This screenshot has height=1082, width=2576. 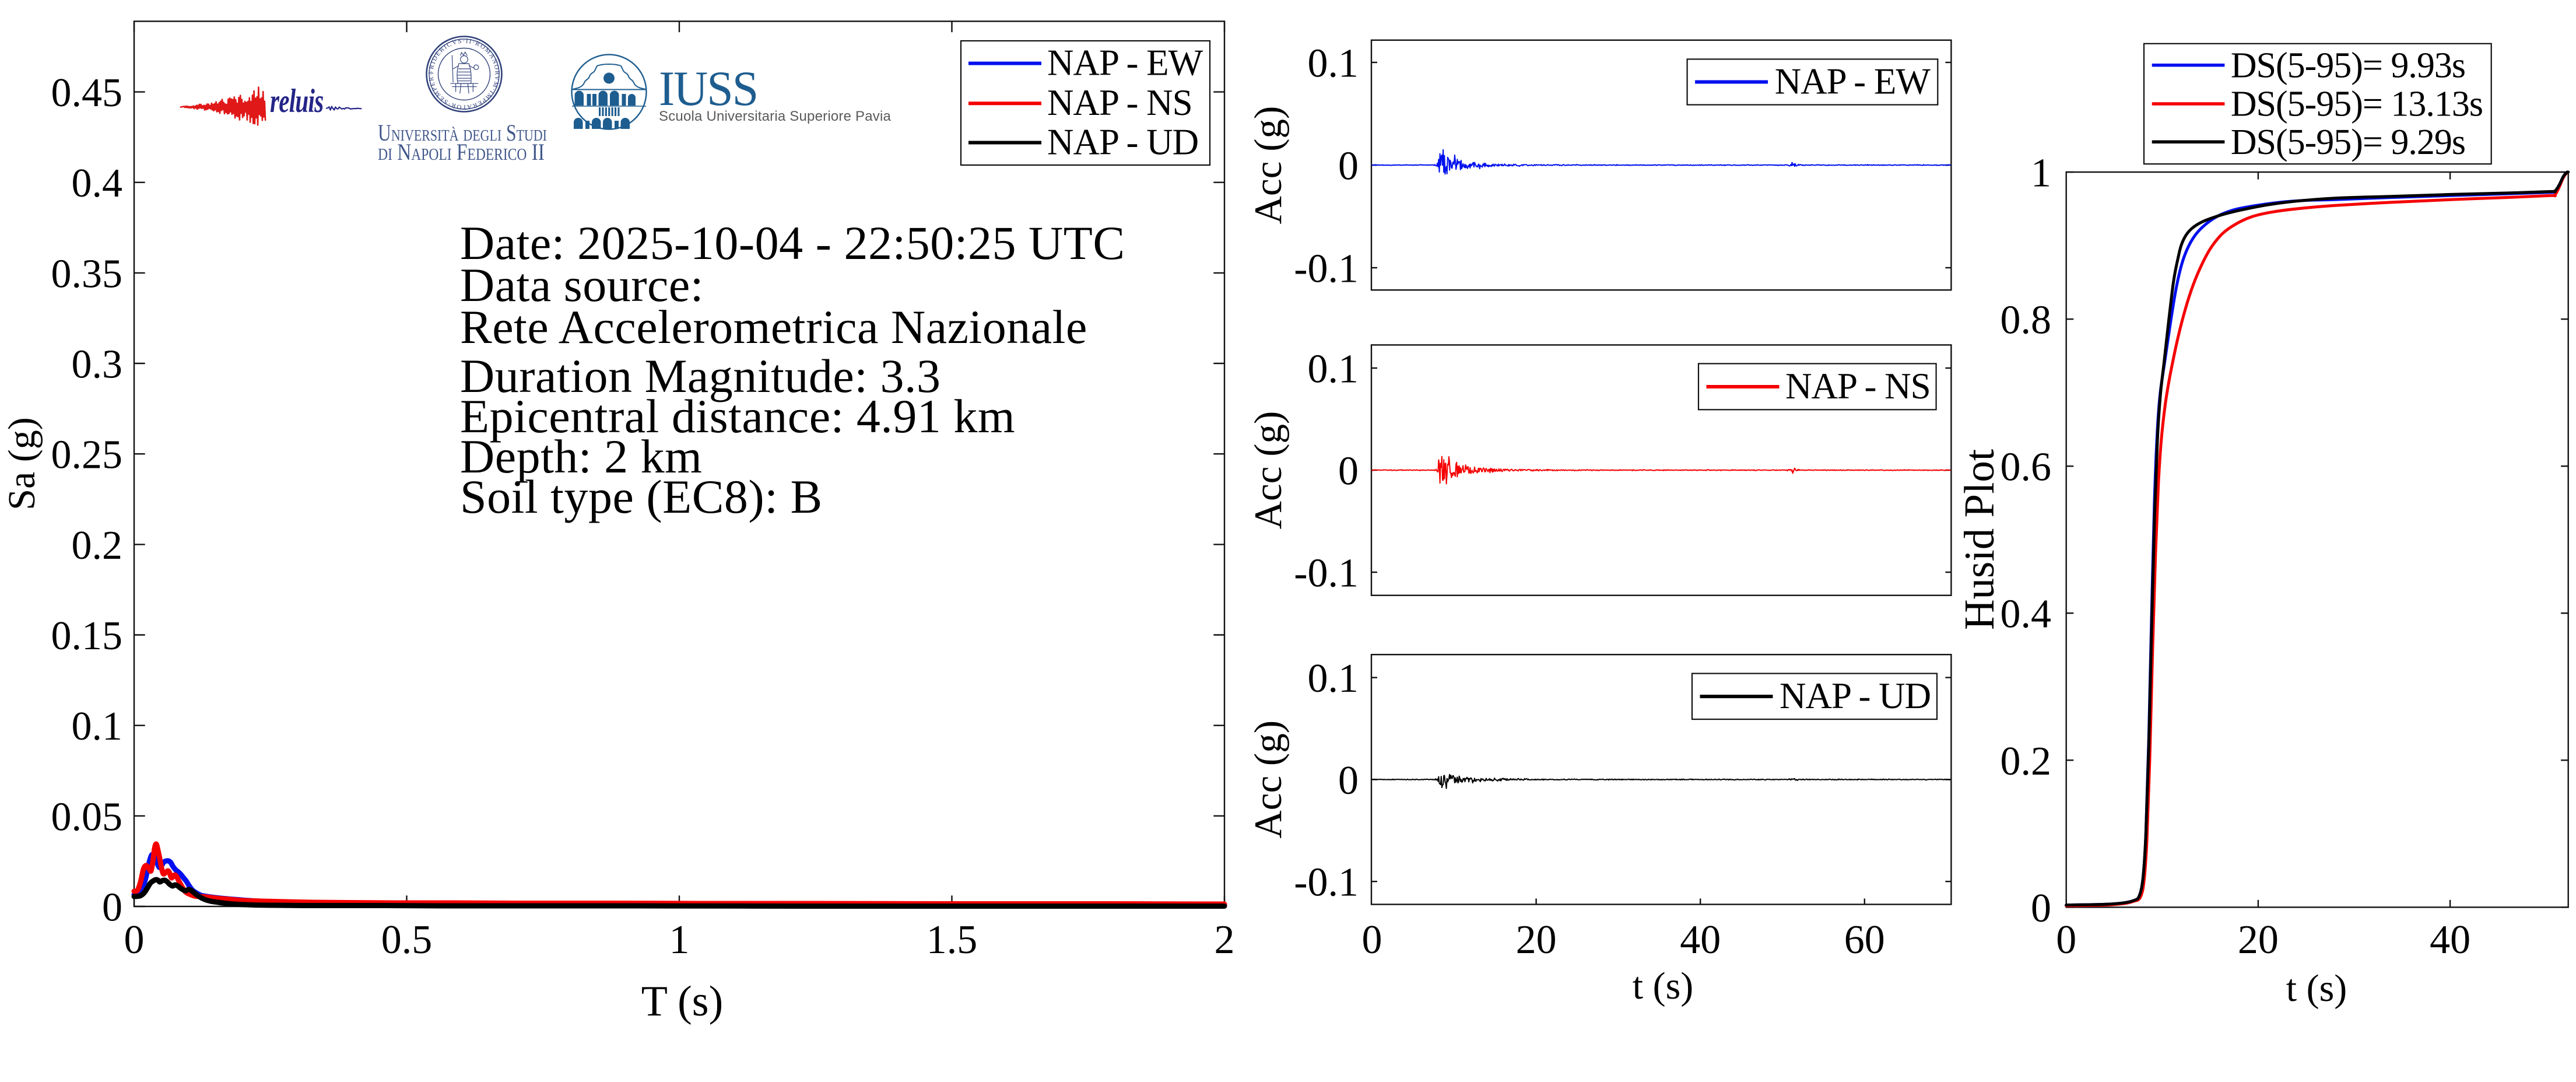 What do you see at coordinates (87, 455) in the screenshot?
I see `svg-text: 0.25` at bounding box center [87, 455].